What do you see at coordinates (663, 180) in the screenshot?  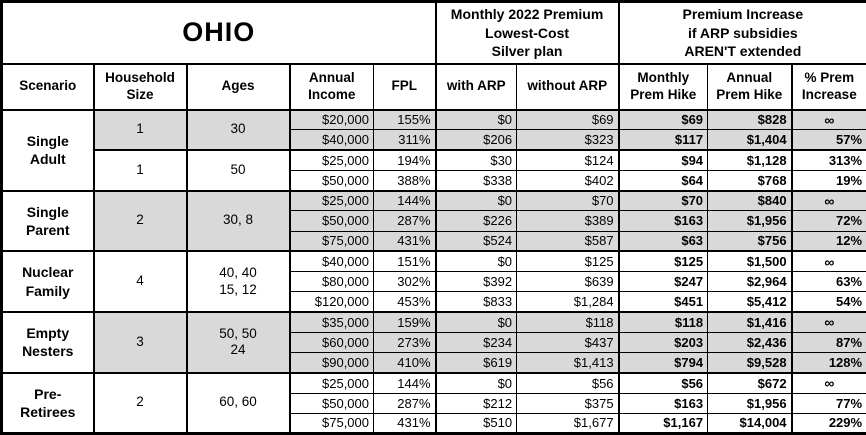 I see `monthly-hike-cell: $64` at bounding box center [663, 180].